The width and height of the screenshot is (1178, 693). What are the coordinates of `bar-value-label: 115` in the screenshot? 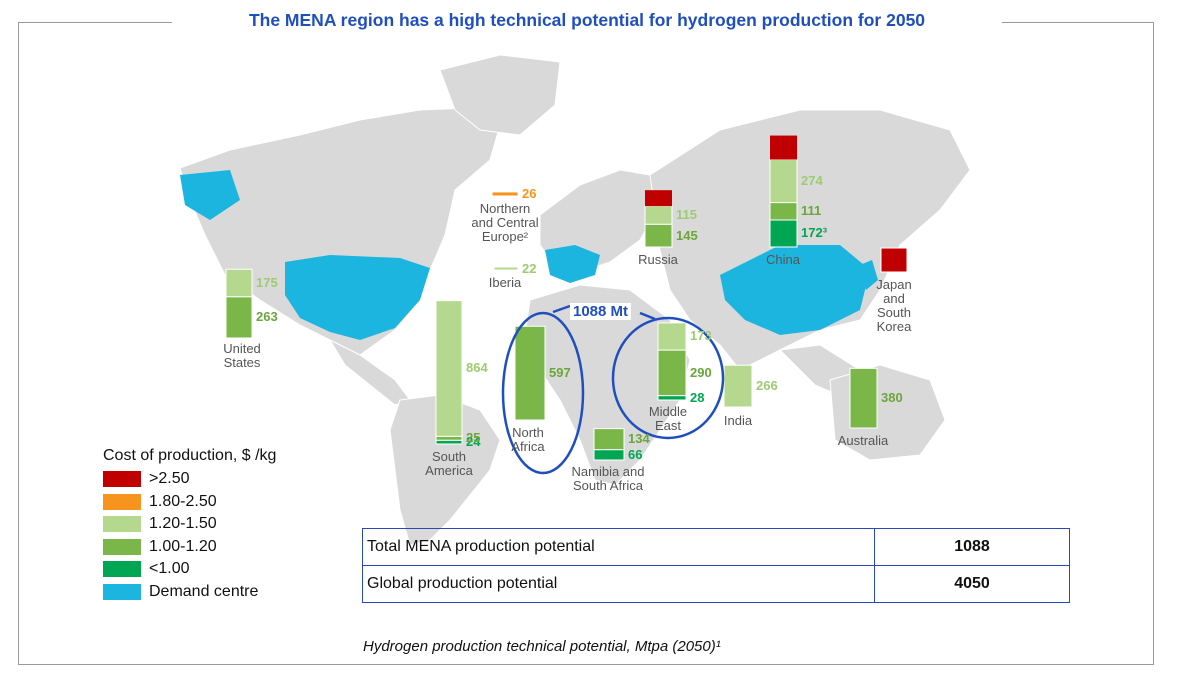 It's located at (686, 215).